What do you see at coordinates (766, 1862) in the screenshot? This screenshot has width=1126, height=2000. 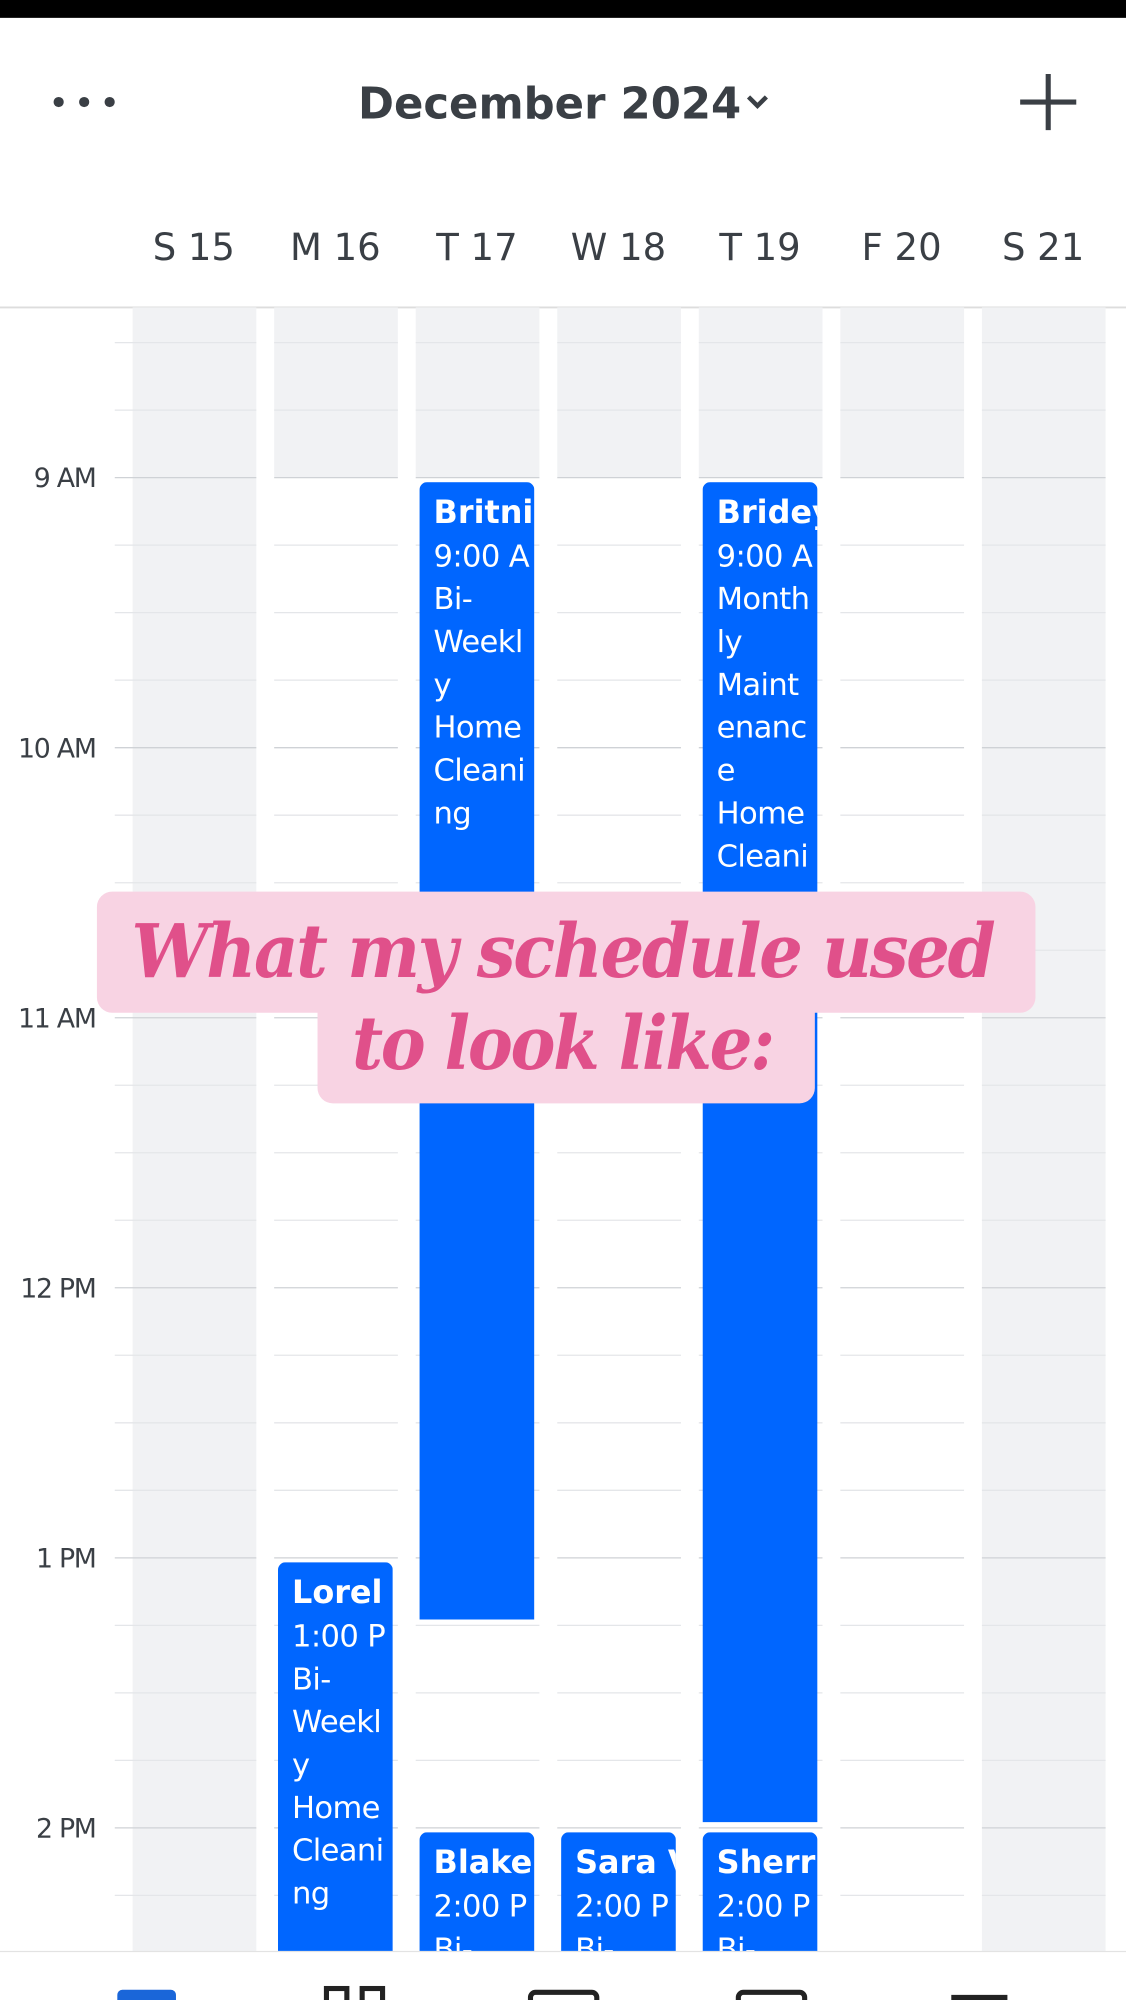 I see `event-title: Sherr` at bounding box center [766, 1862].